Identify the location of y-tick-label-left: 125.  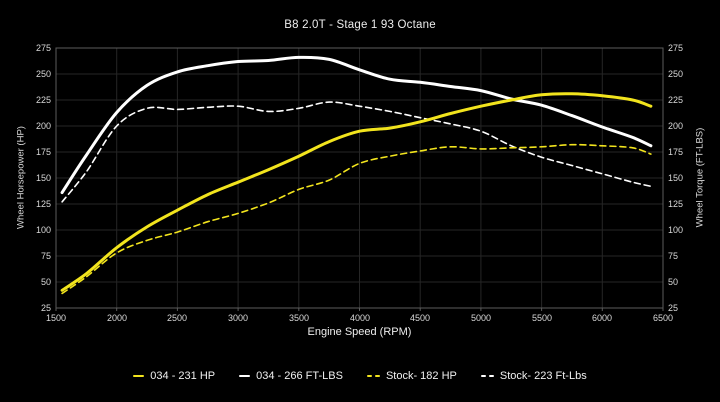
(43, 204).